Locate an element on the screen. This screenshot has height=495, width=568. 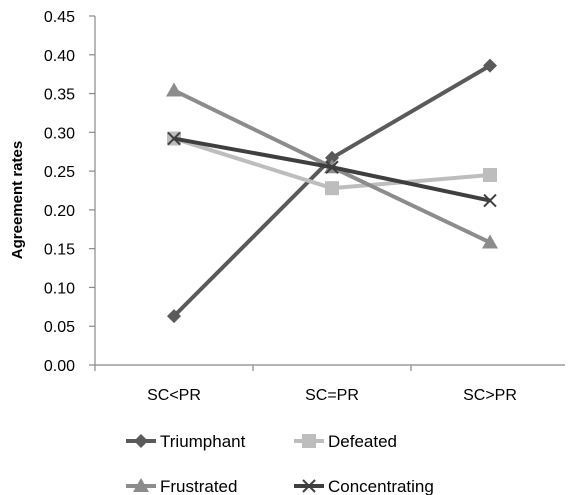
series-concentrating is located at coordinates (332, 169).